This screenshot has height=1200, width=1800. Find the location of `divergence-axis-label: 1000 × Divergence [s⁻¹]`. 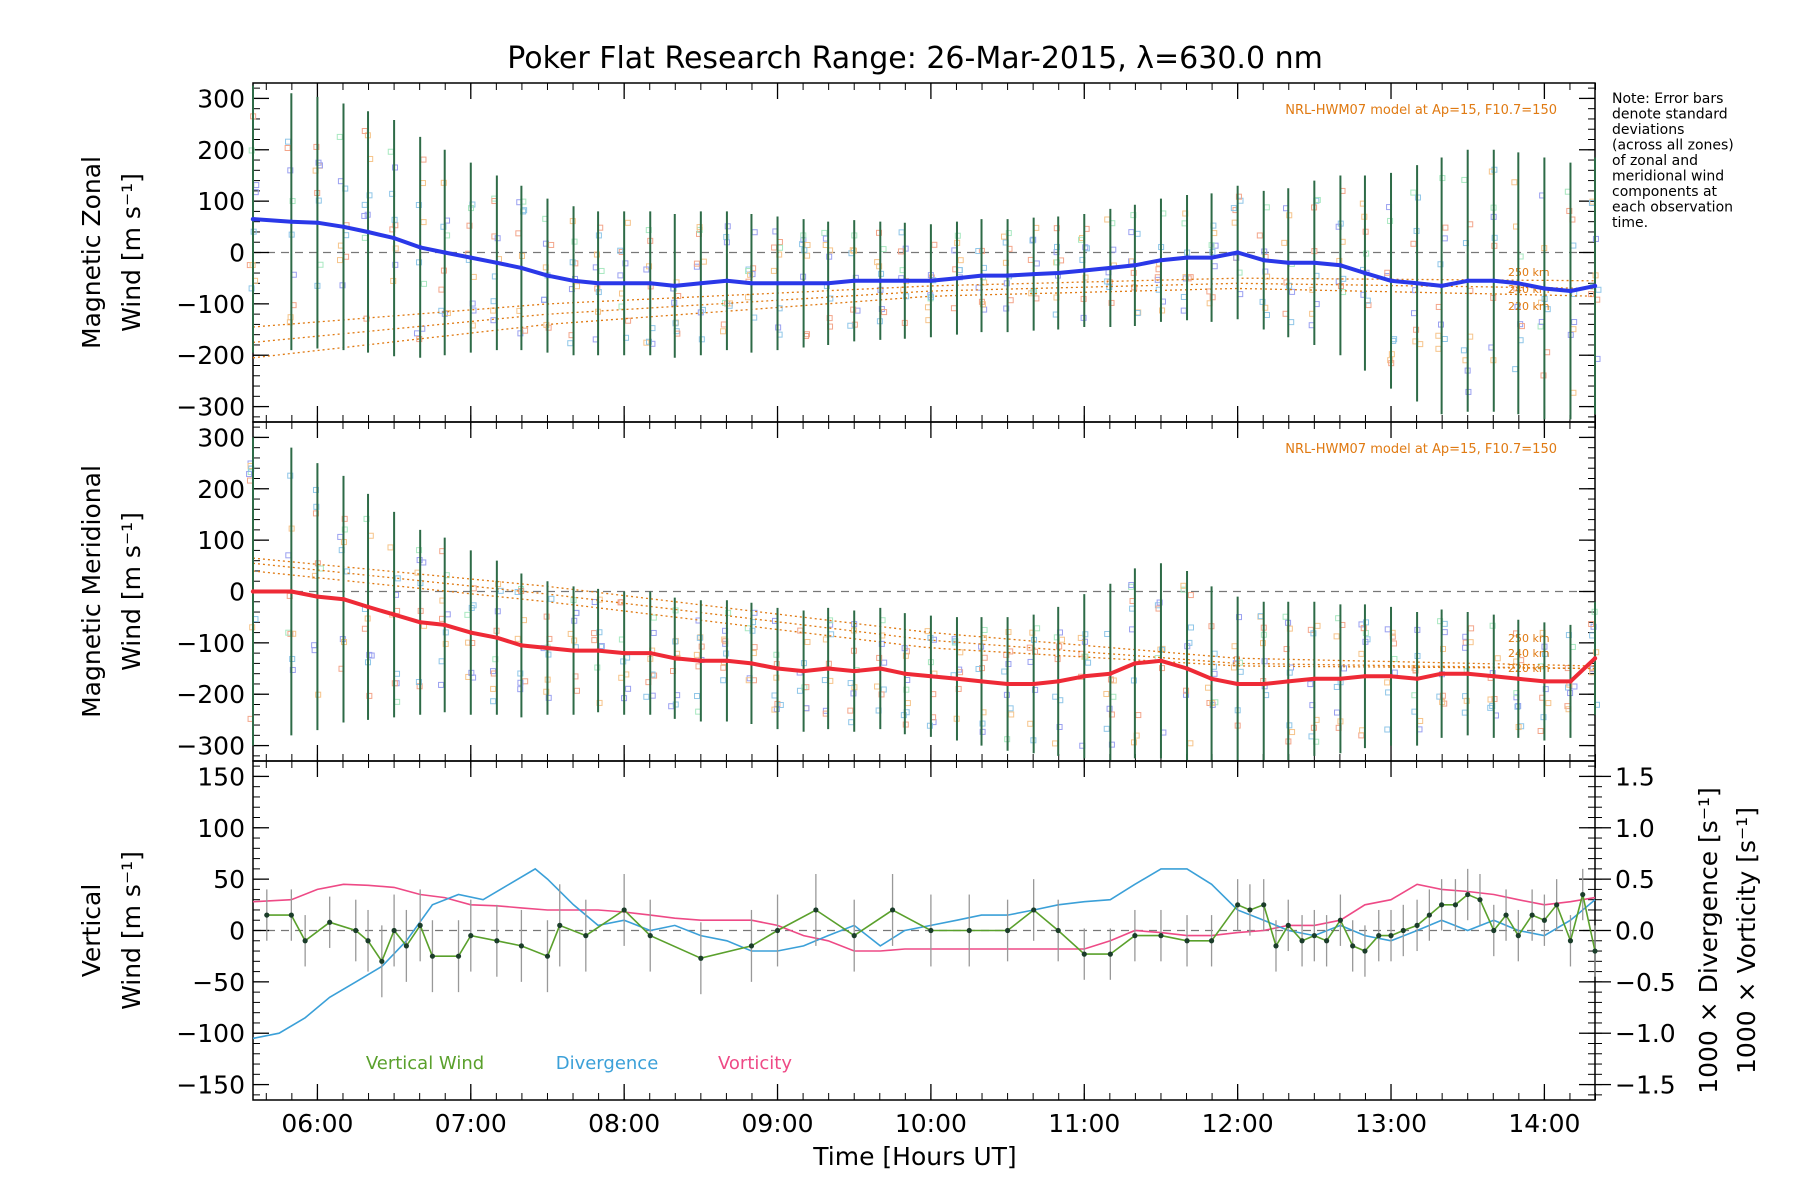

divergence-axis-label: 1000 × Divergence [s⁻¹] is located at coordinates (1708, 940).